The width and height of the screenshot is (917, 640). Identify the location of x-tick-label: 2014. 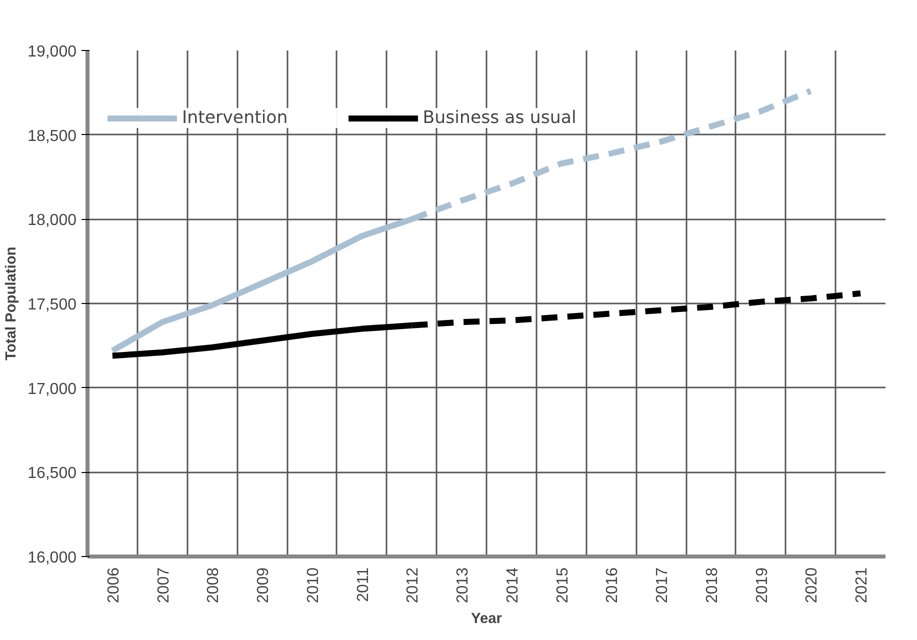
(513, 585).